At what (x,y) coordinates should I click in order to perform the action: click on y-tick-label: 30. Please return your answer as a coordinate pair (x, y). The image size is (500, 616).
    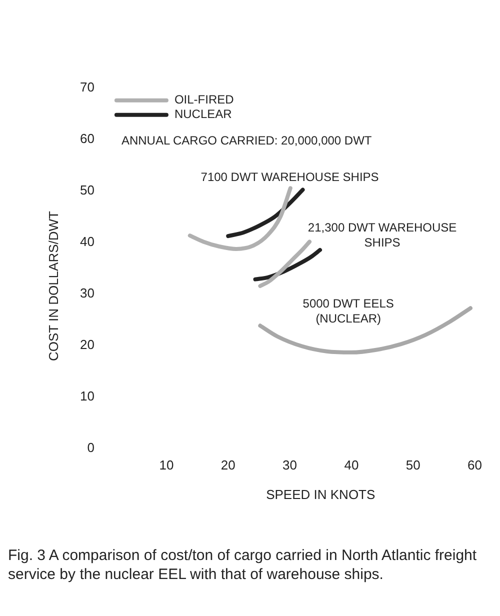
    Looking at the image, I should click on (87, 292).